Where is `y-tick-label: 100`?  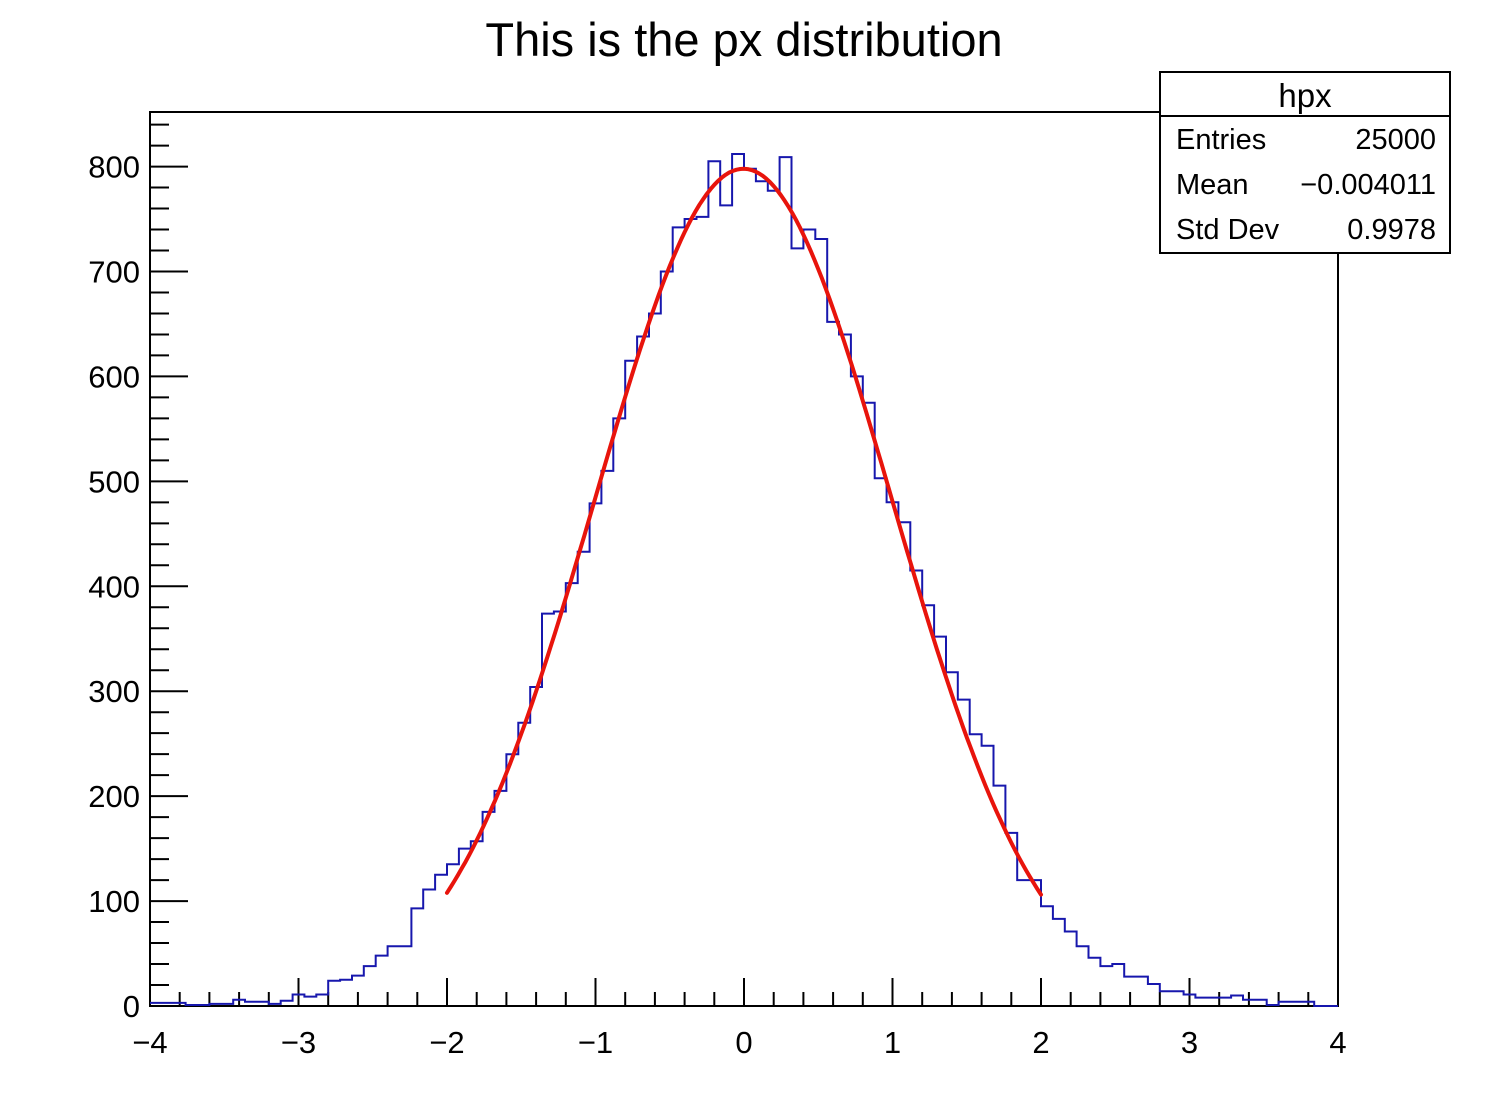 y-tick-label: 100 is located at coordinates (114, 901).